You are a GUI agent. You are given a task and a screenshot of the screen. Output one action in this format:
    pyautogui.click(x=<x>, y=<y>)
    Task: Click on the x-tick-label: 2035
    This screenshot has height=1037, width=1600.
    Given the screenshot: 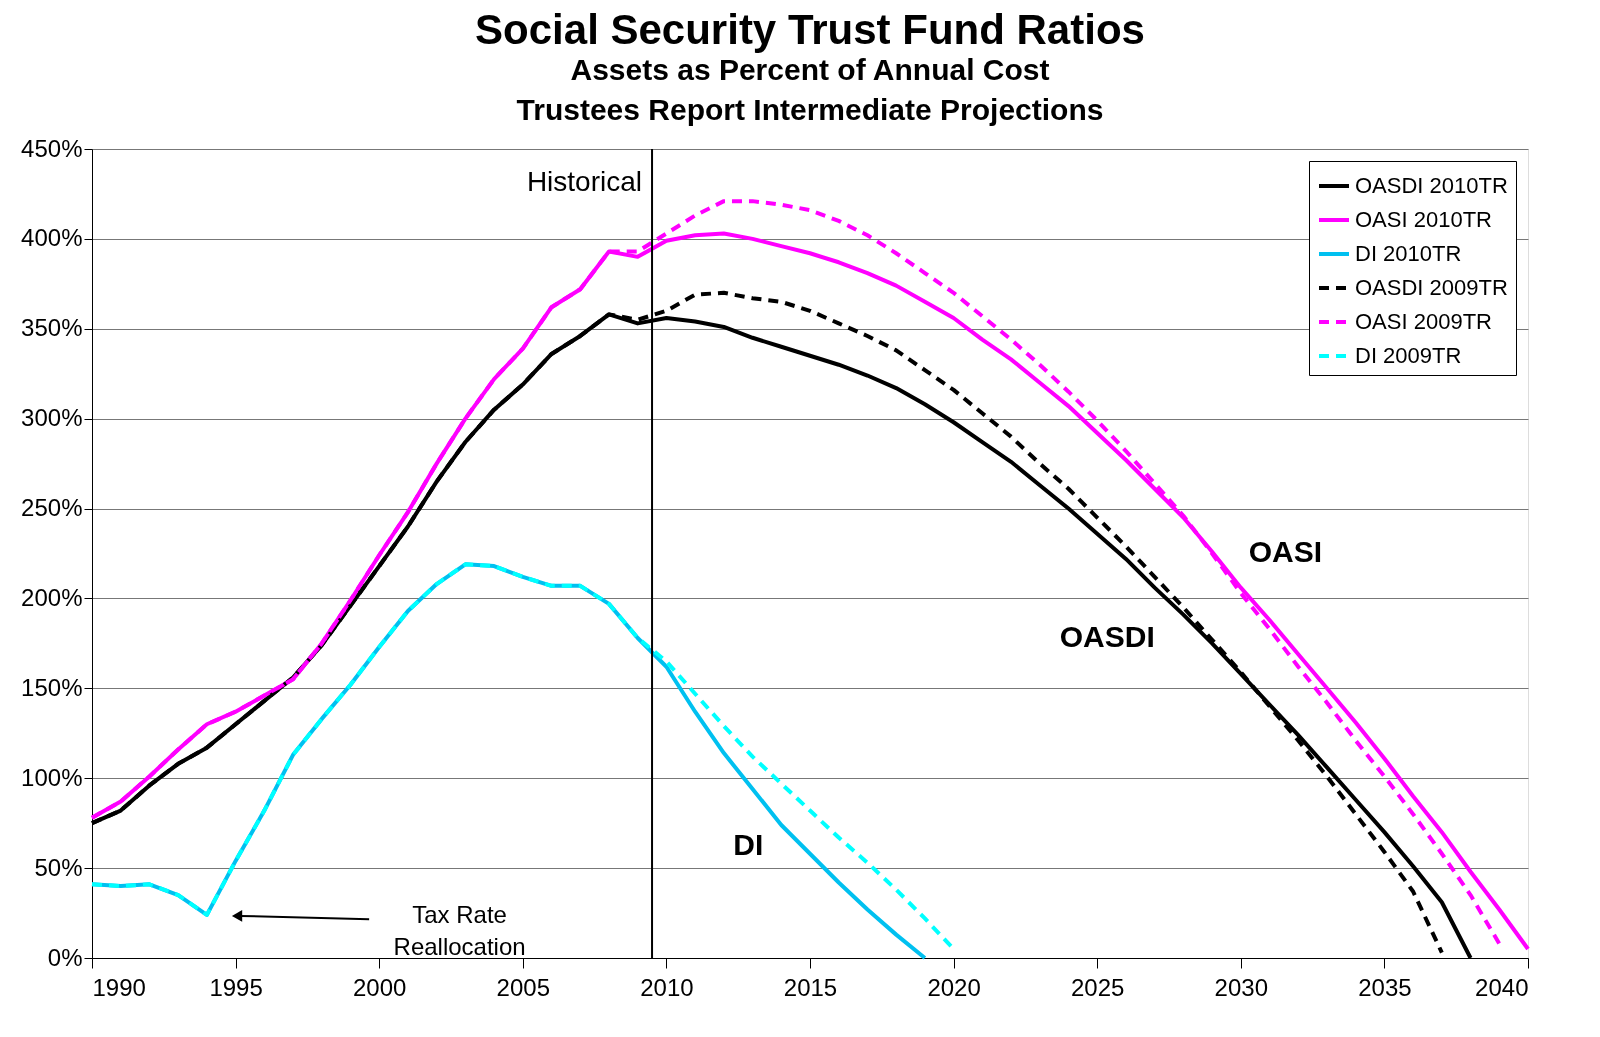 What is the action you would take?
    pyautogui.click(x=1385, y=987)
    